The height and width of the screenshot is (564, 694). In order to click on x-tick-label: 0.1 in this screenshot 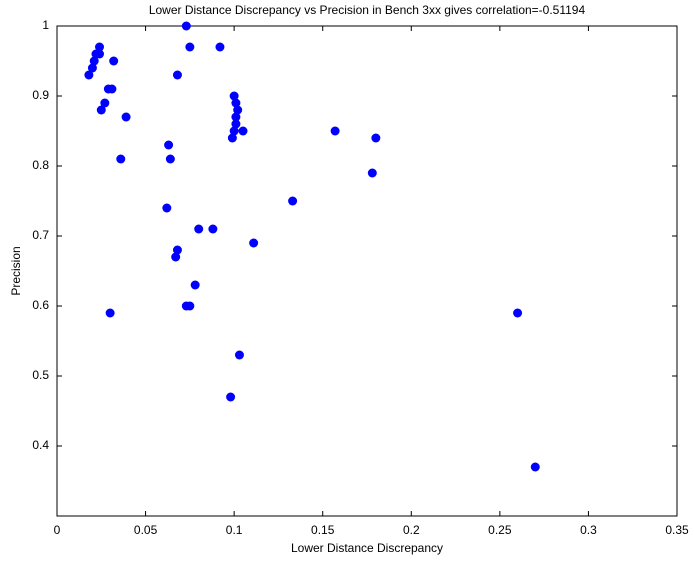, I will do `click(234, 530)`.